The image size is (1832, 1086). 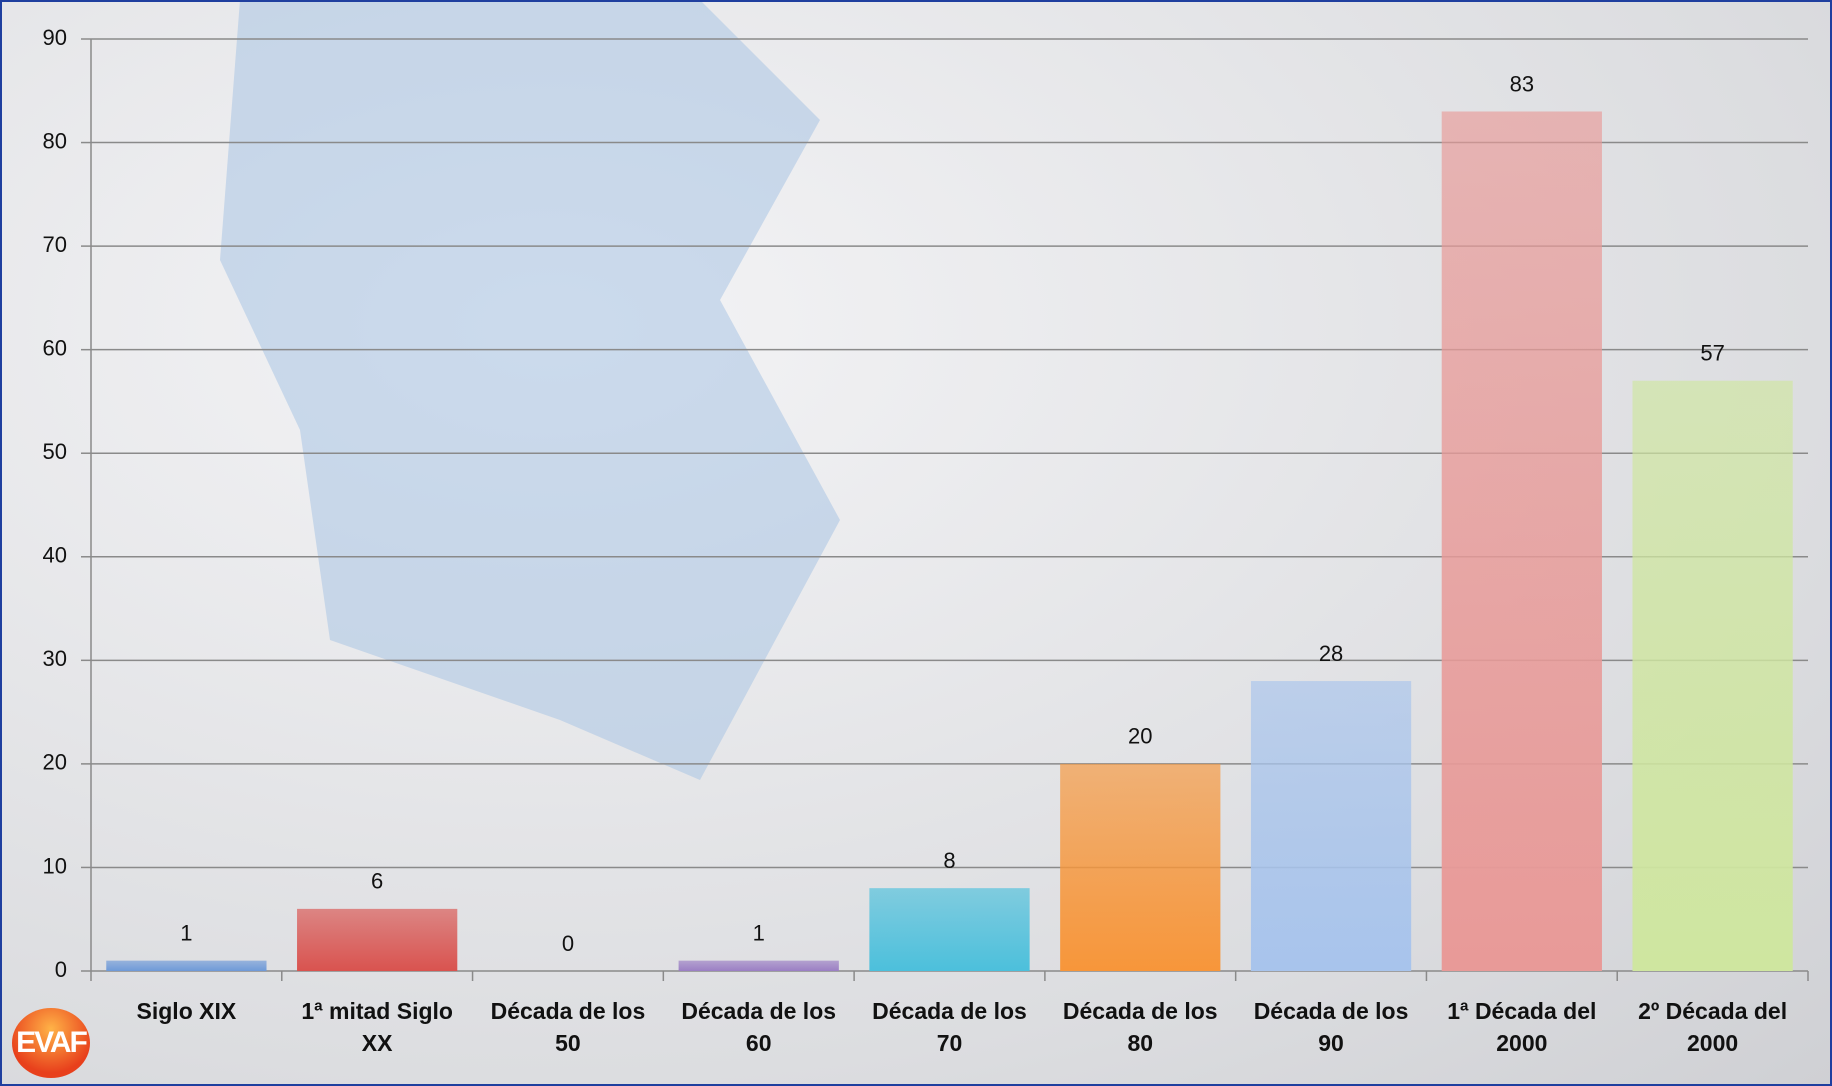 I want to click on x-tick-label: Década de los 80, so click(x=1140, y=1027).